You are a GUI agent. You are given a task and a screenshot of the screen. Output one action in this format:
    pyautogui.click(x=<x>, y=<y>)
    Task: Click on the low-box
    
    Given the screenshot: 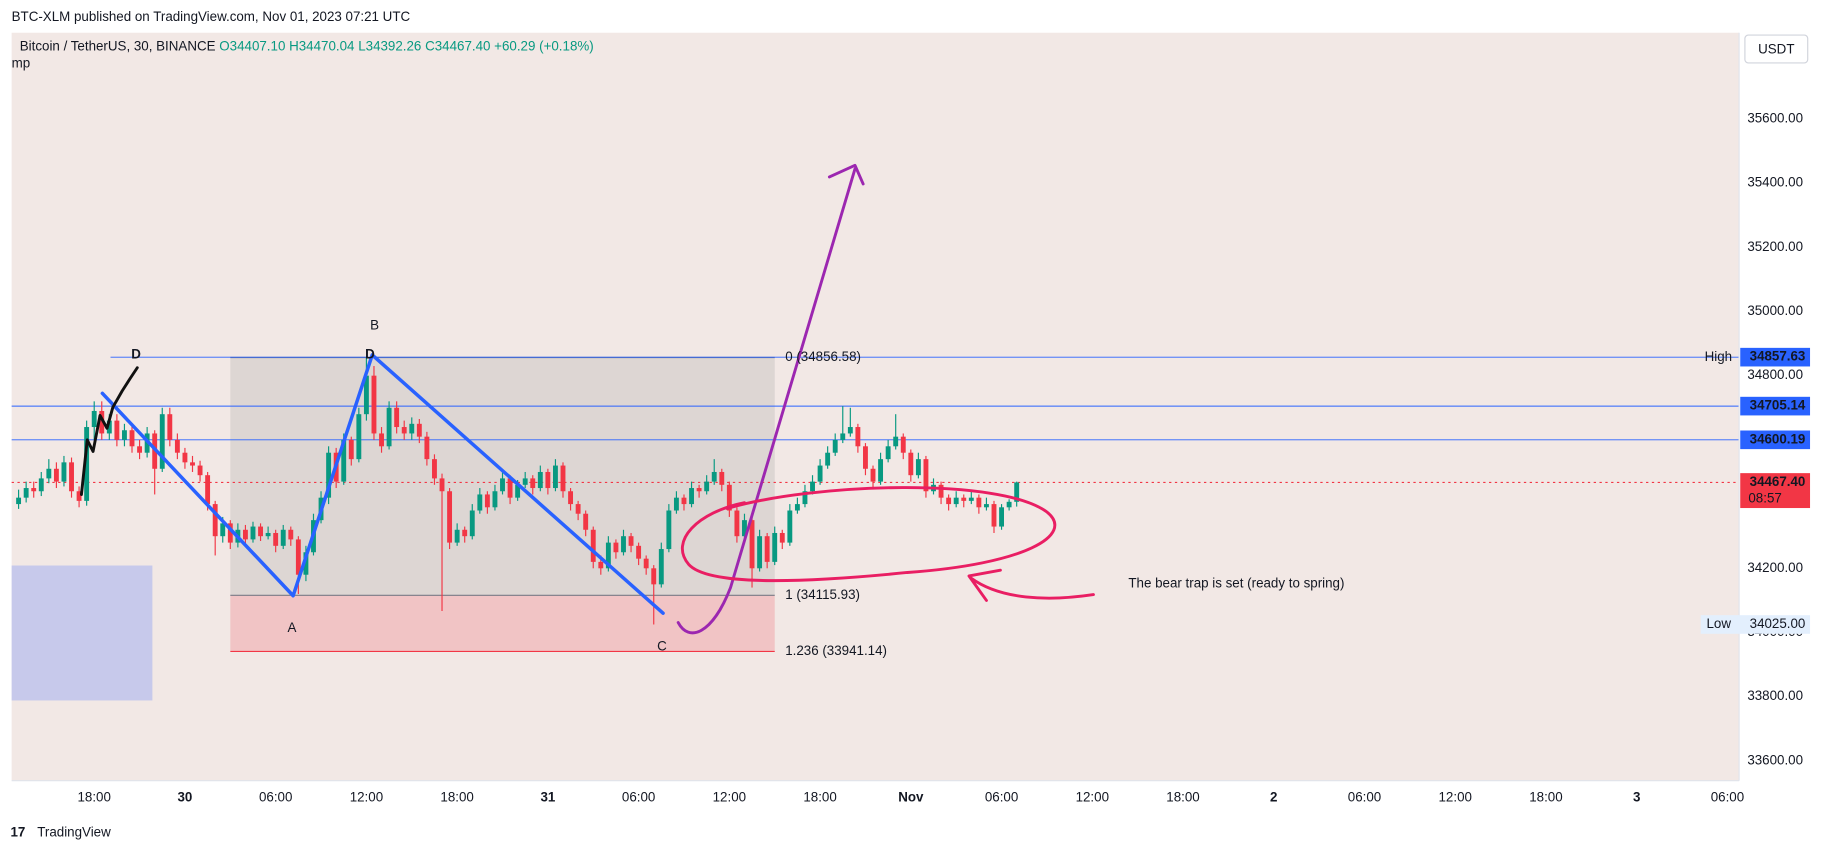 What is the action you would take?
    pyautogui.click(x=1755, y=624)
    